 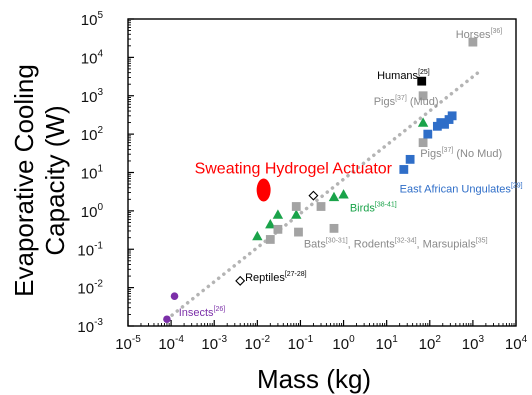 I want to click on annotation-pigs-mud: Pigs[37] (Mud), so click(x=406, y=101).